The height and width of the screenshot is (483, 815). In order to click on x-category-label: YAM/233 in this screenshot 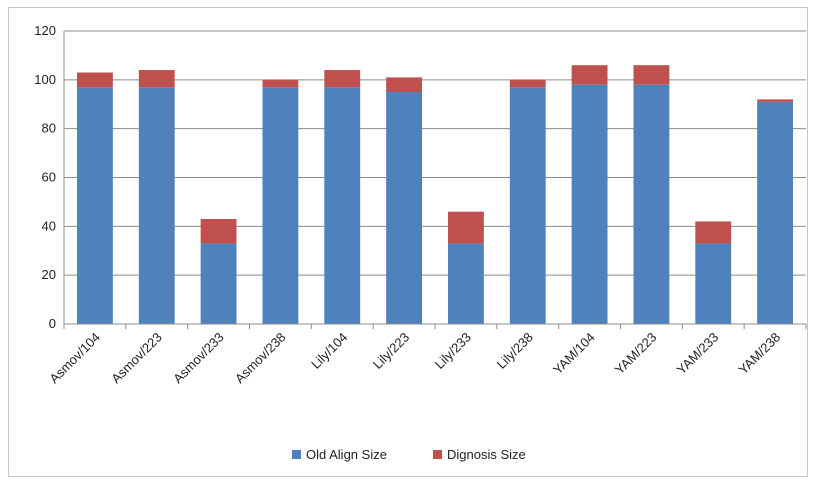, I will do `click(698, 354)`.